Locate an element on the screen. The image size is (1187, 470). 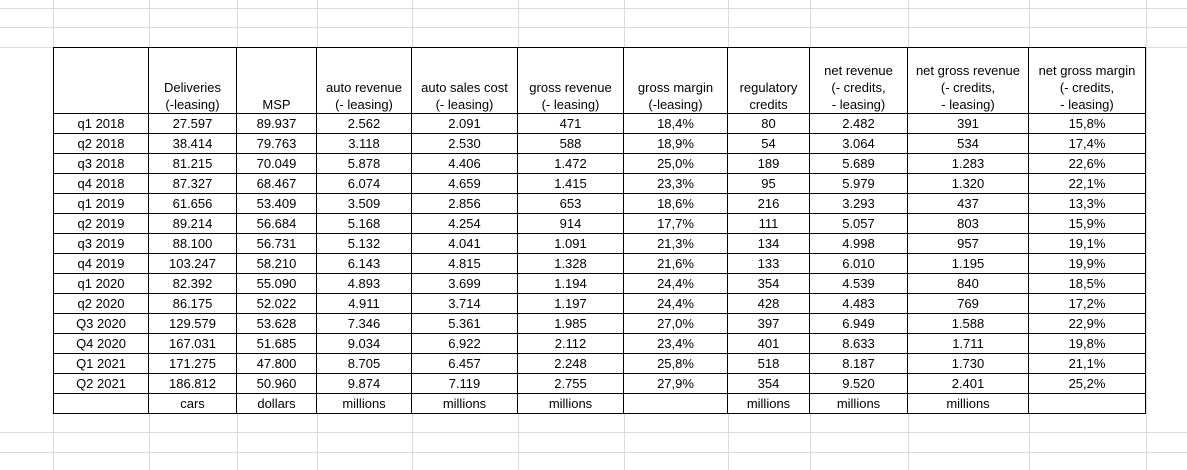
data-cell: 1.588 is located at coordinates (968, 323).